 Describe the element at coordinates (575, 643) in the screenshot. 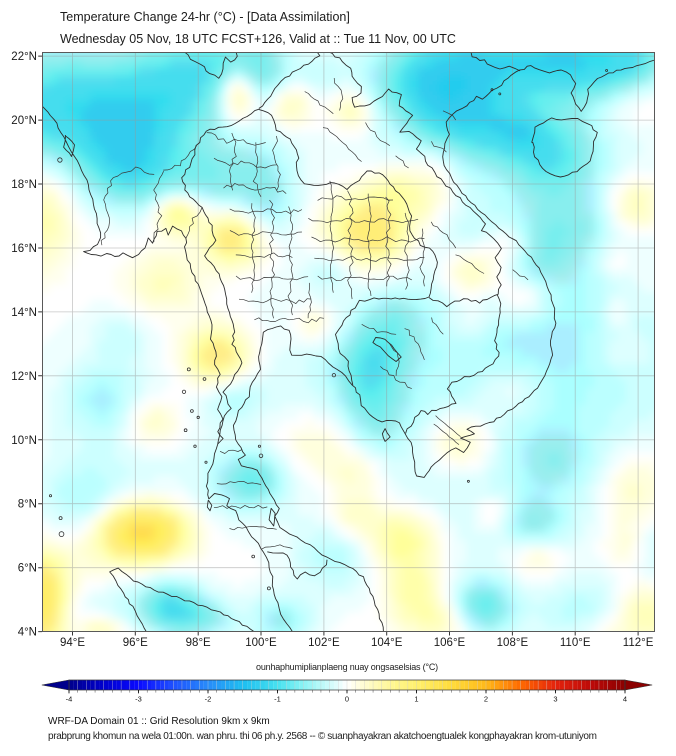

I see `svg-text: 110°E` at that location.